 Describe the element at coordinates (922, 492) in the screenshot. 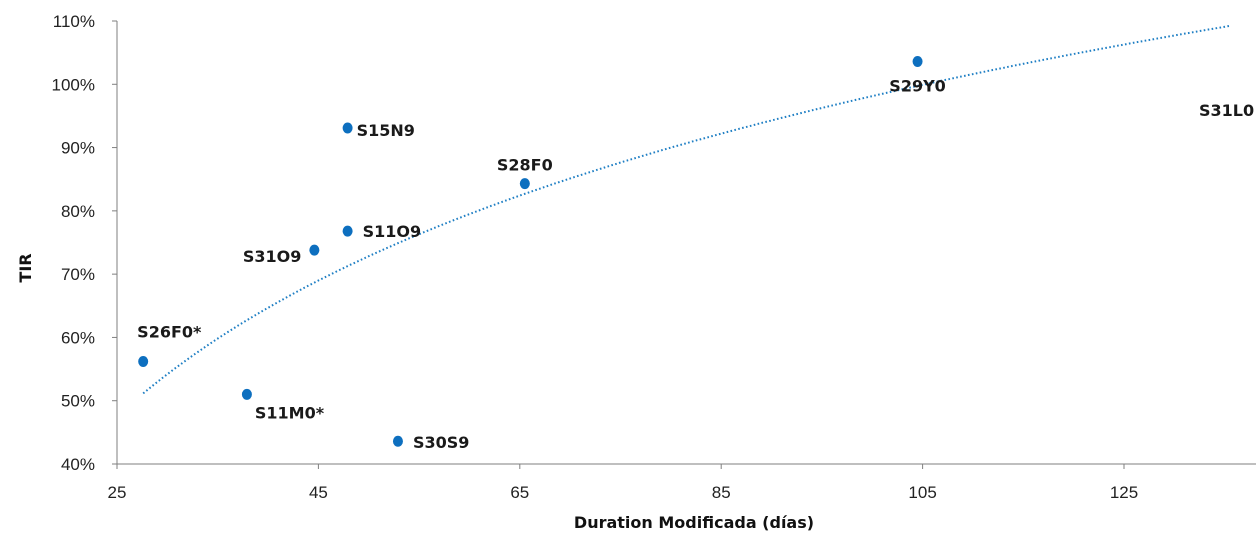

I see `x-tick-label: 105` at that location.